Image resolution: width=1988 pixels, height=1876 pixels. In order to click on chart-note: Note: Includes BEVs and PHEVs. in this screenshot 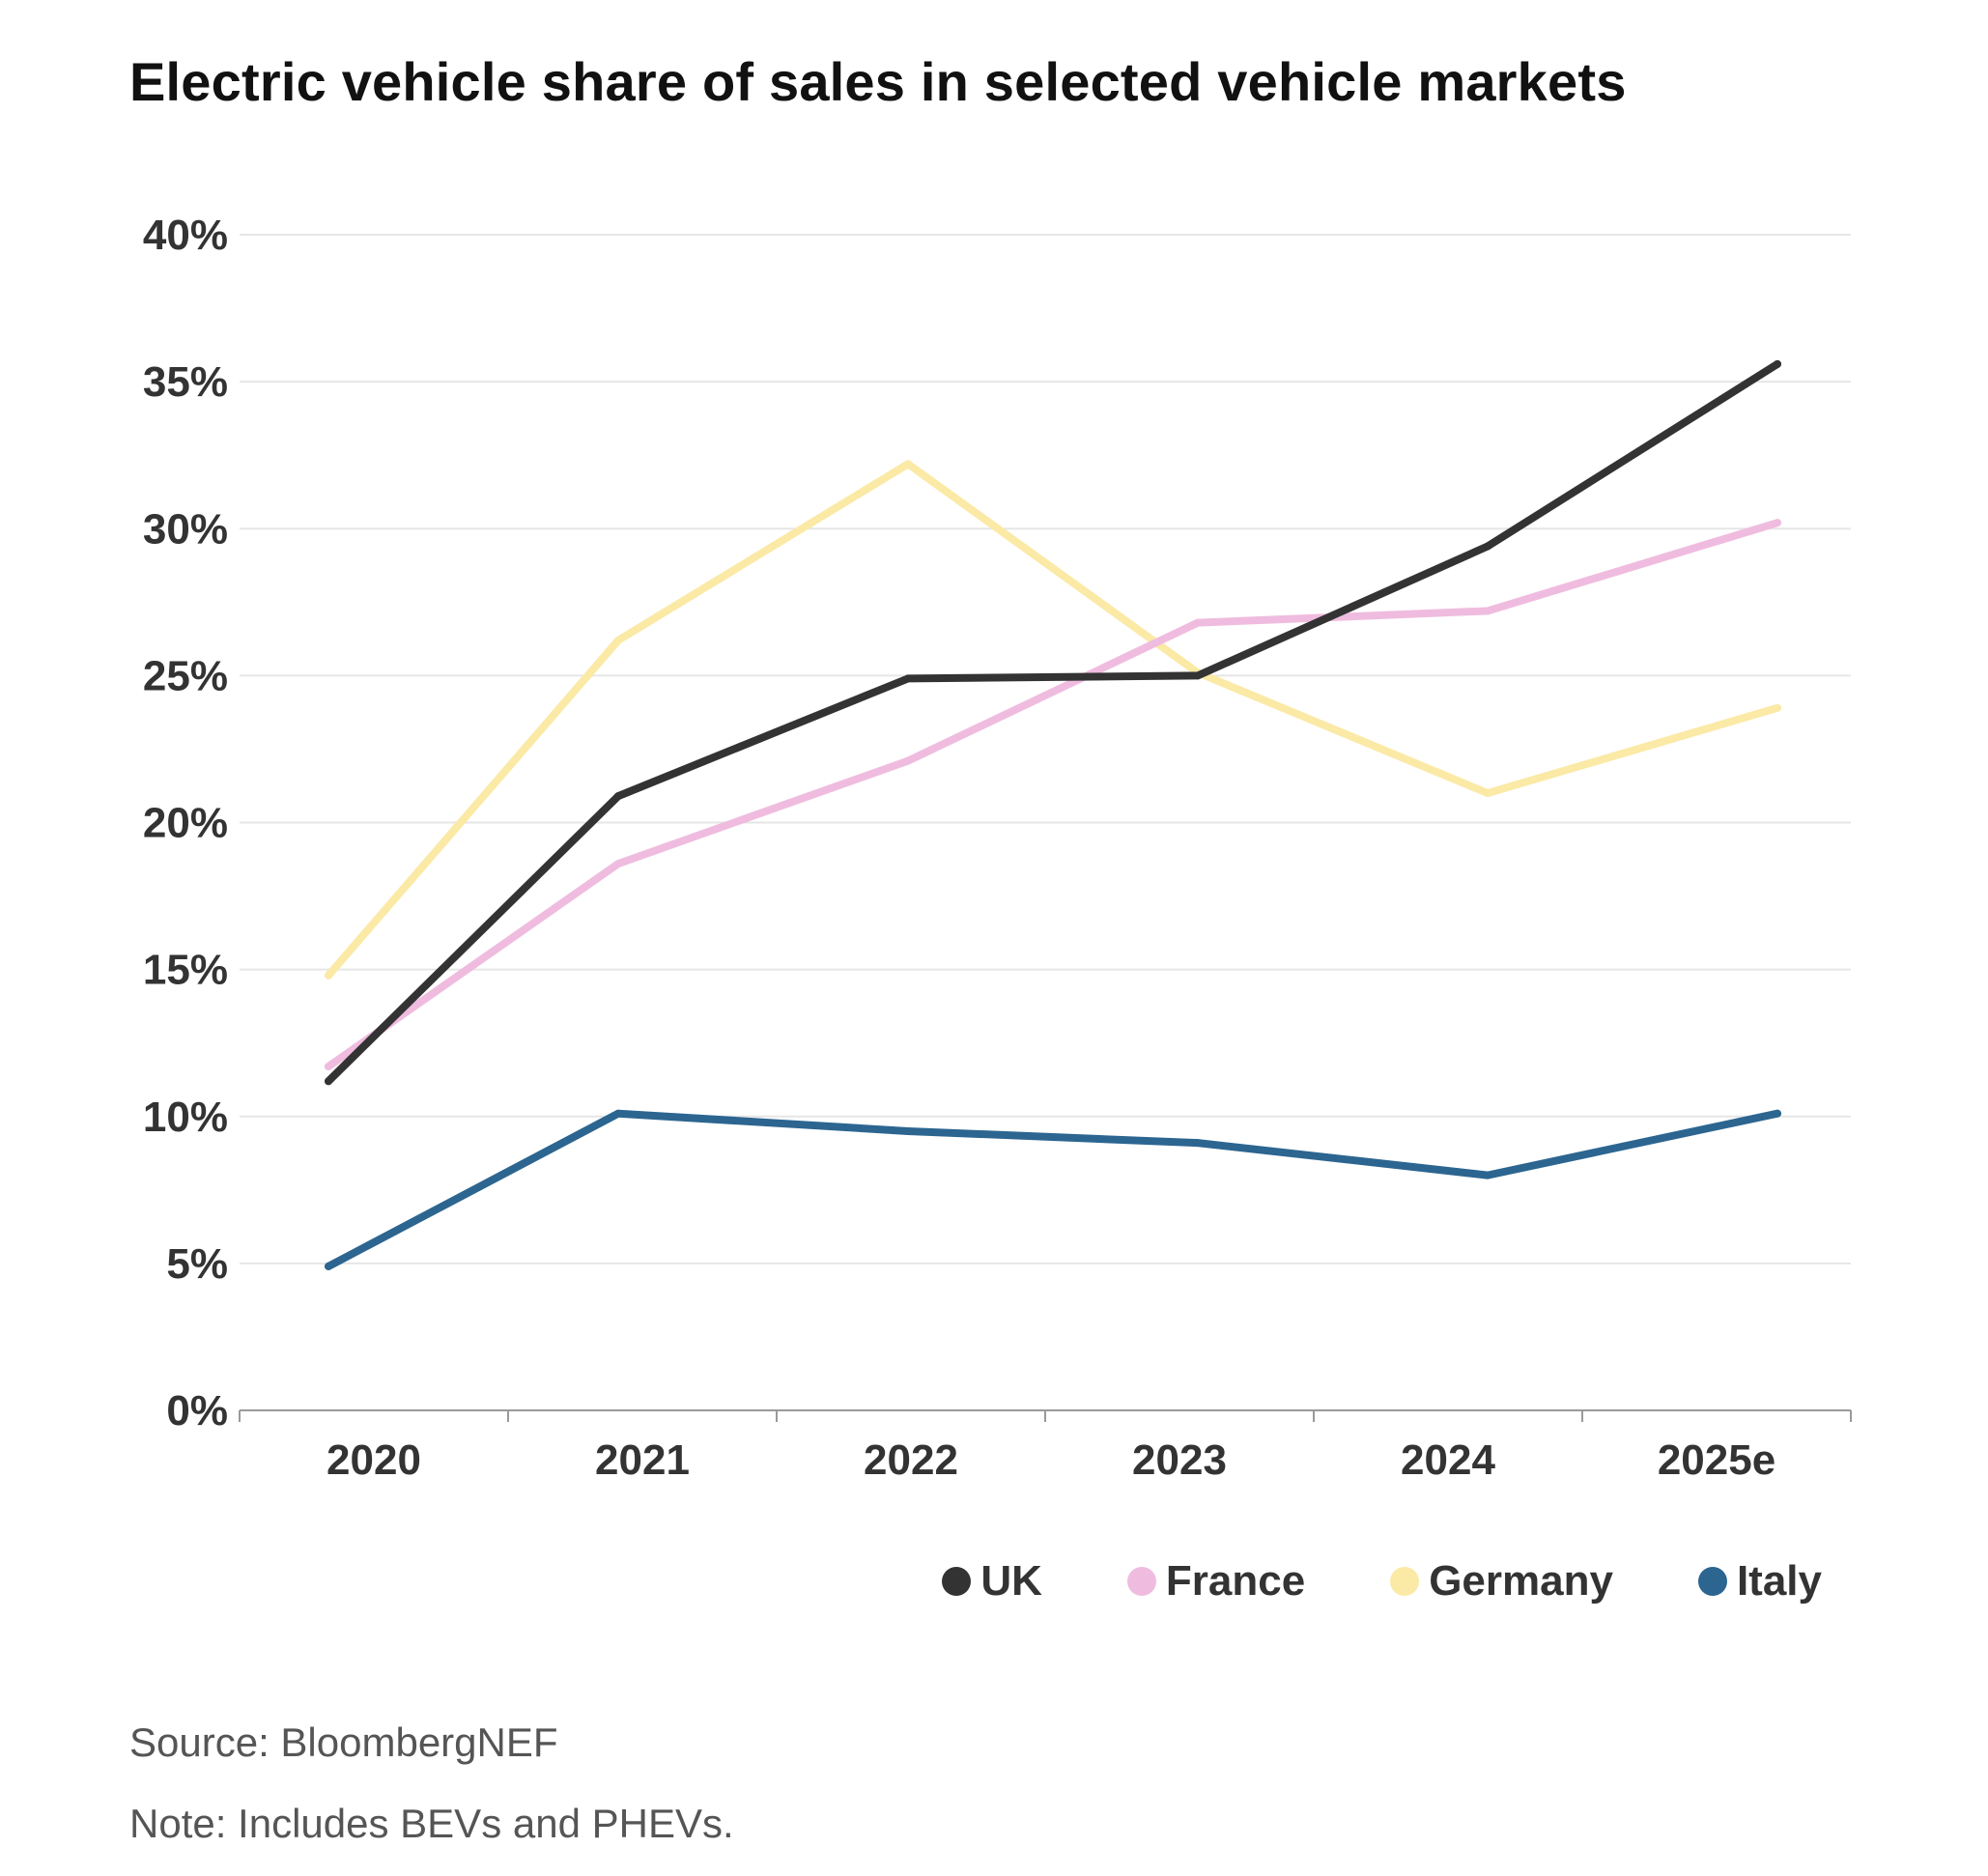, I will do `click(431, 1824)`.